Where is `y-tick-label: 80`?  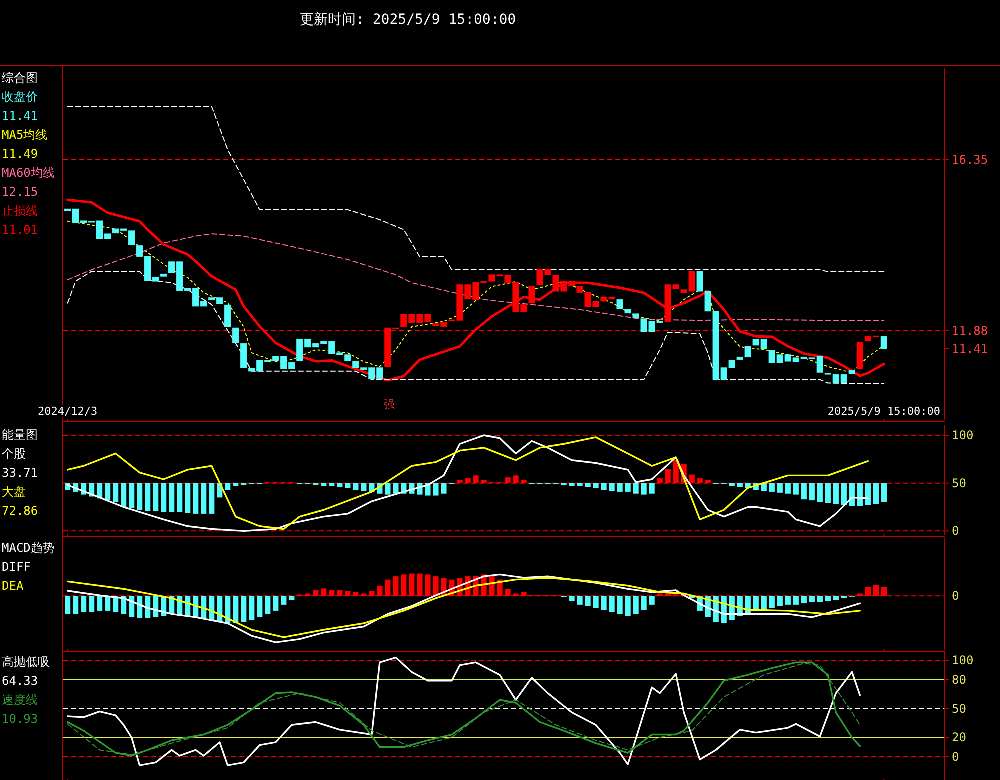
y-tick-label: 80 is located at coordinates (959, 679).